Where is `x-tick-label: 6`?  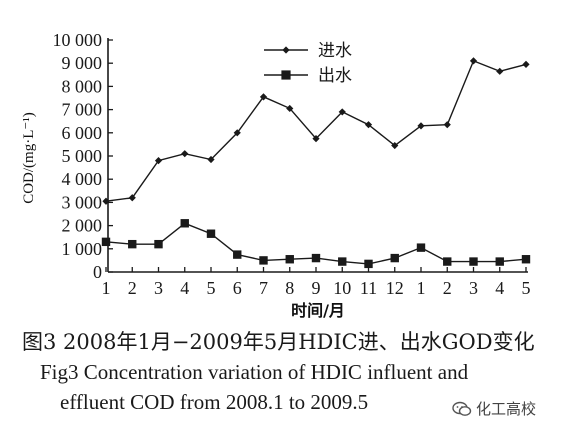
x-tick-label: 6 is located at coordinates (237, 288).